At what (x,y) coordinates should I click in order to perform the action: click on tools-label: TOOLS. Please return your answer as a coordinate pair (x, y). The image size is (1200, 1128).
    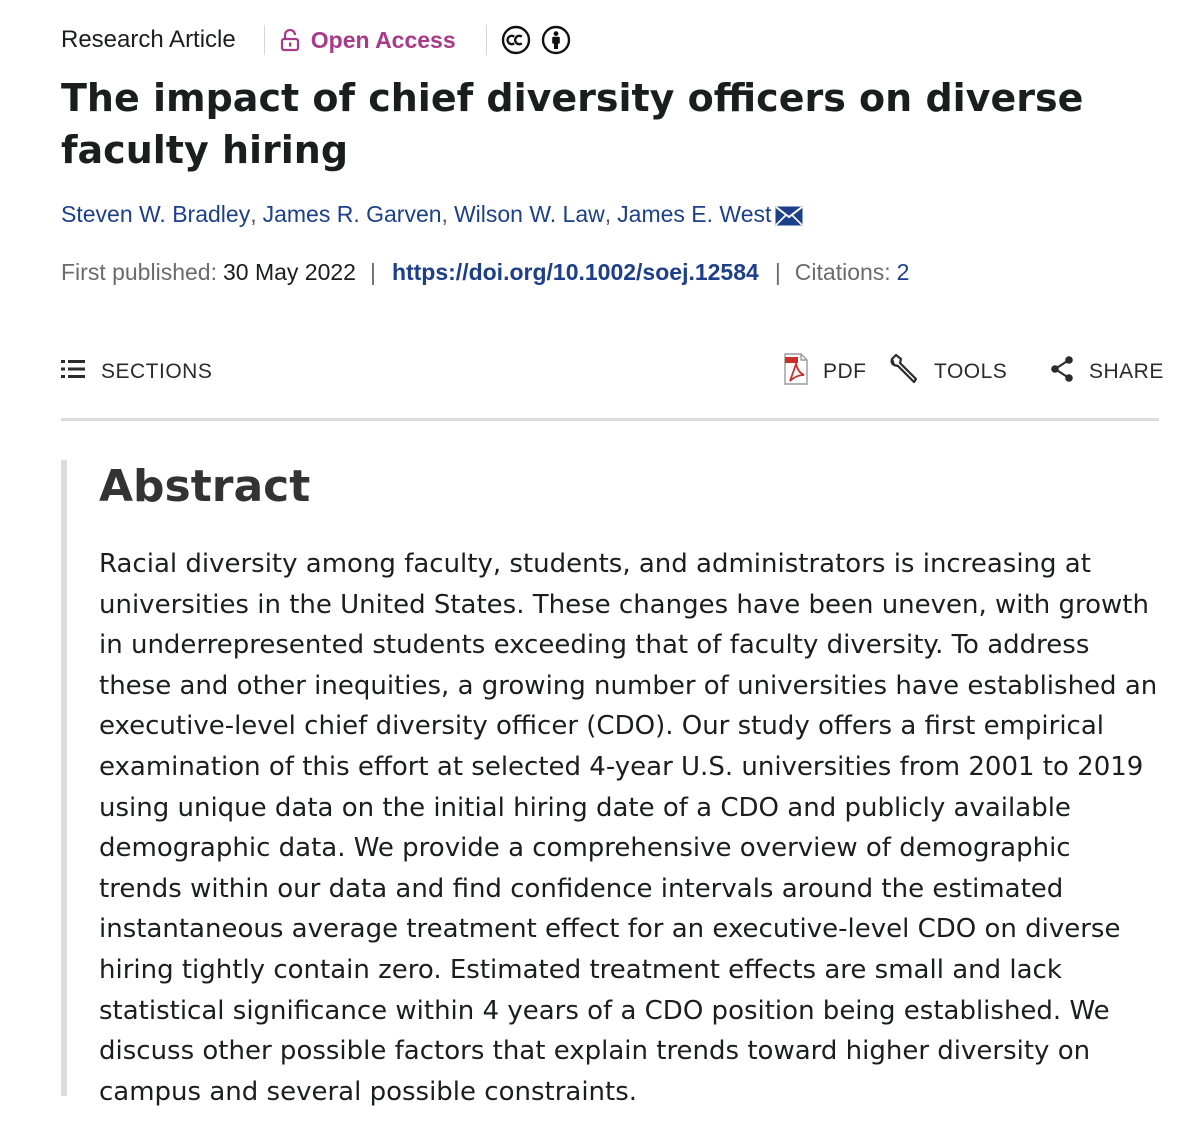
    Looking at the image, I should click on (971, 371).